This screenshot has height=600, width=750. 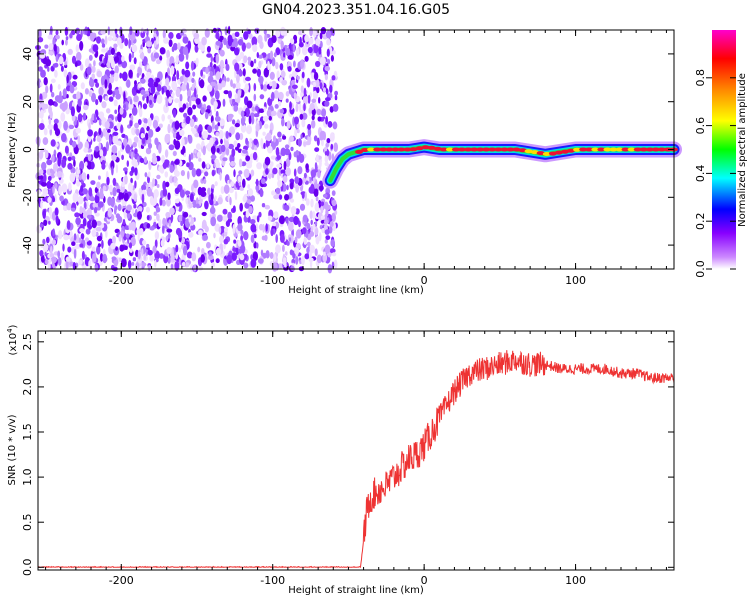 What do you see at coordinates (12, 150) in the screenshot?
I see `spectrogram-y-label: Frequency (Hz)` at bounding box center [12, 150].